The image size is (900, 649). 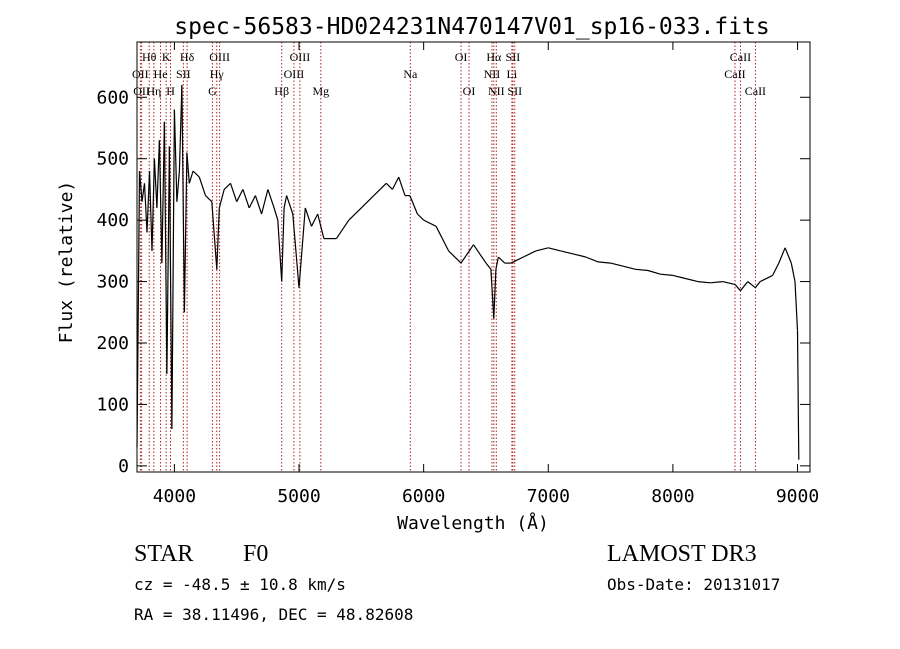 I want to click on y-tick-label-6: 600, so click(x=112, y=97).